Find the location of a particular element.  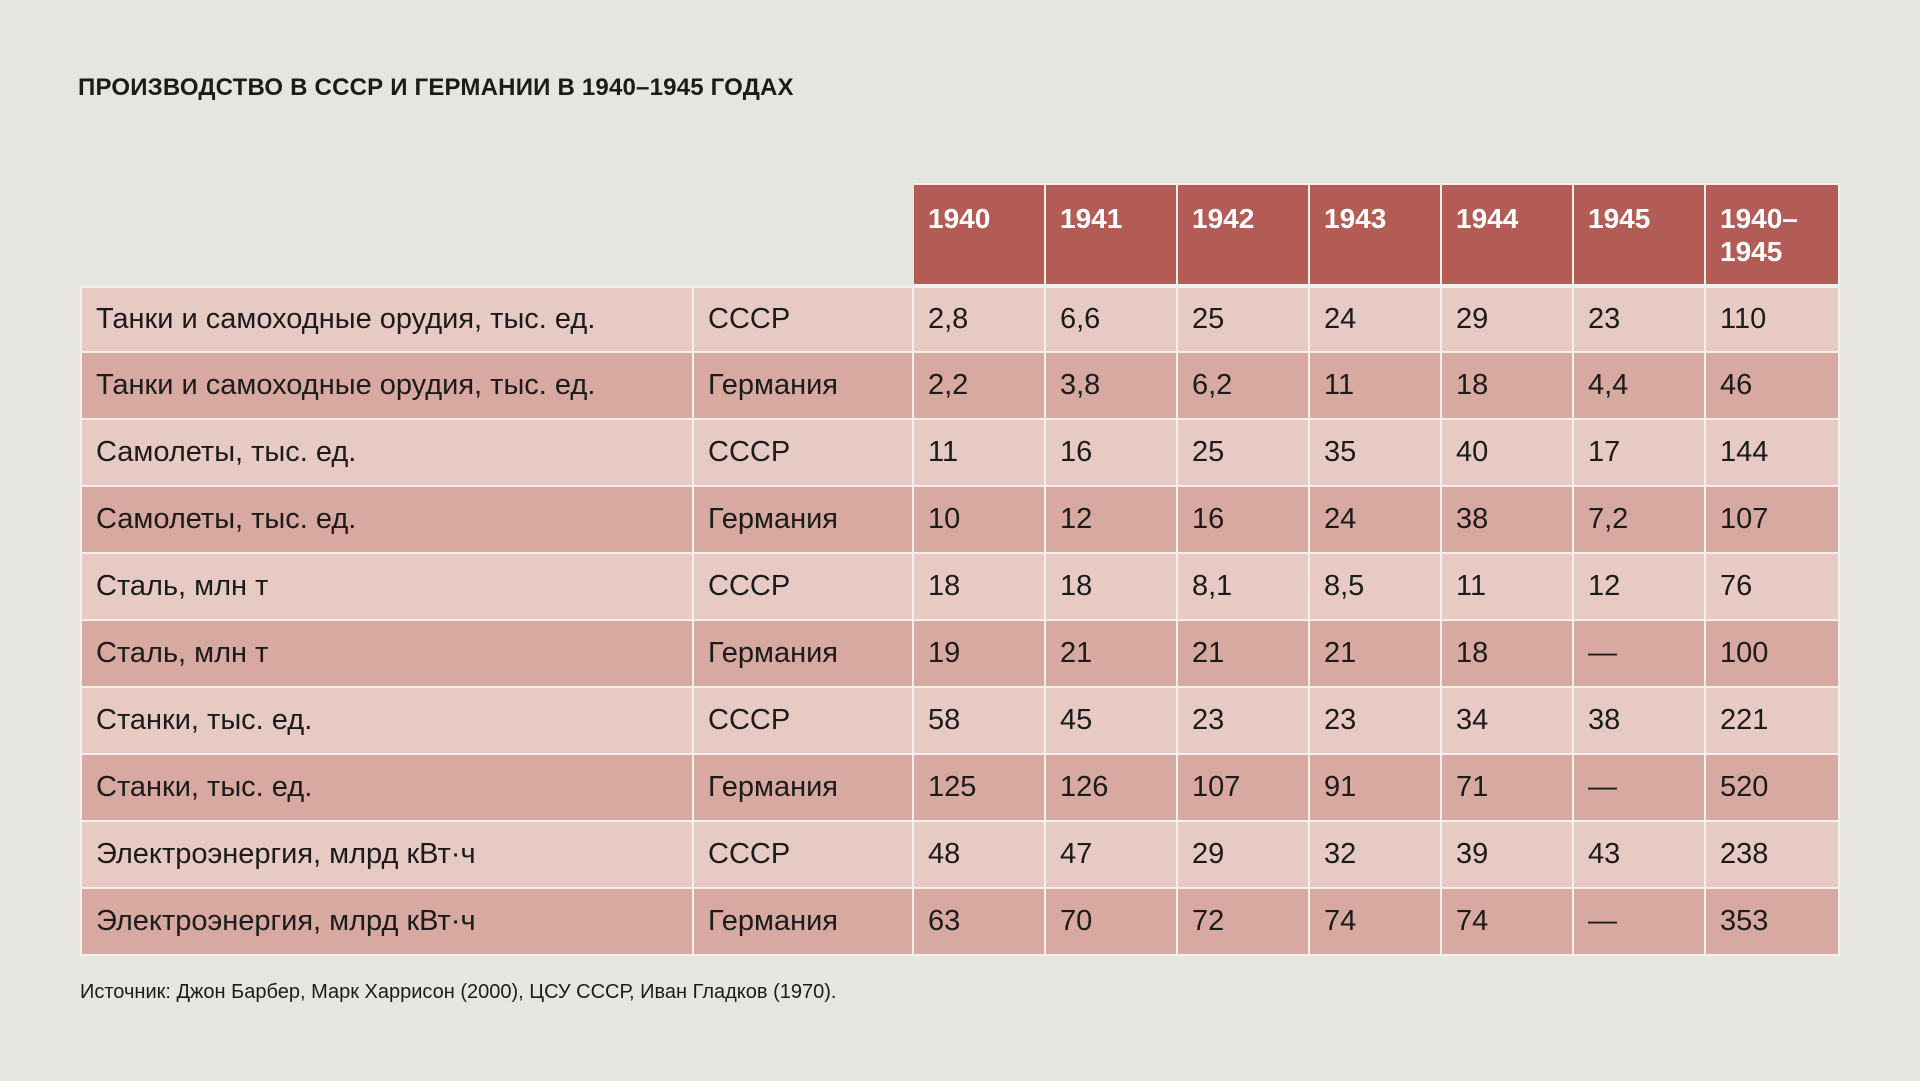

value-cell: 125 is located at coordinates (980, 788).